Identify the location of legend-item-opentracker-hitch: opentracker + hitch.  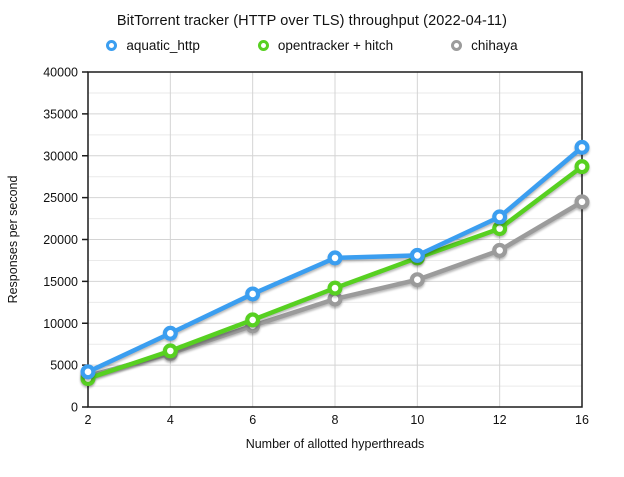
(325, 45).